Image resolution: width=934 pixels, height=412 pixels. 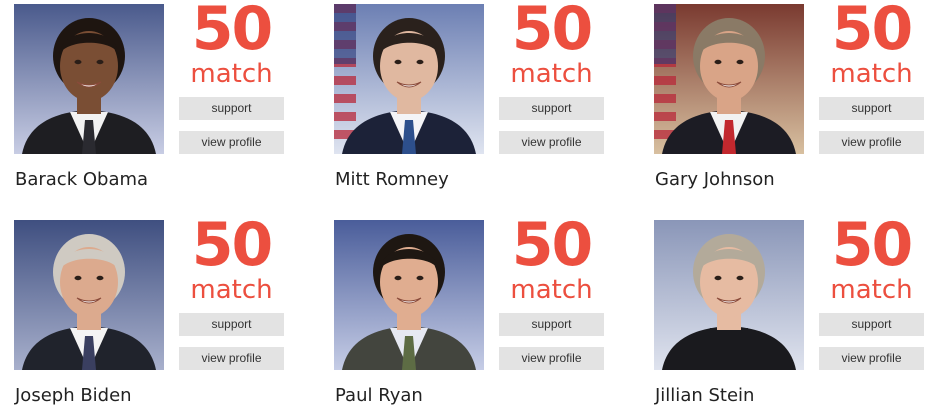 What do you see at coordinates (73, 395) in the screenshot?
I see `candidate-name: Joseph Biden` at bounding box center [73, 395].